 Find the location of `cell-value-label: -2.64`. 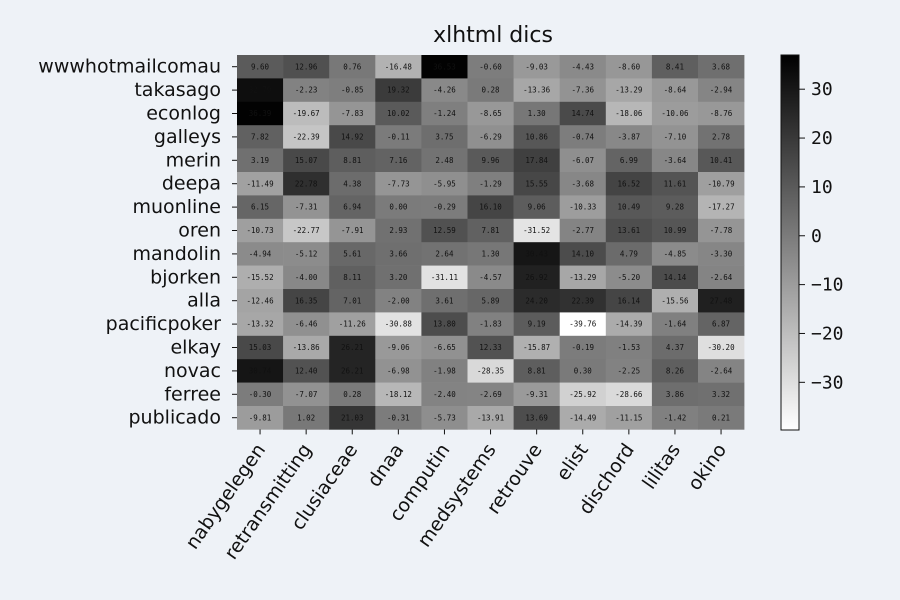

cell-value-label: -2.64 is located at coordinates (721, 371).